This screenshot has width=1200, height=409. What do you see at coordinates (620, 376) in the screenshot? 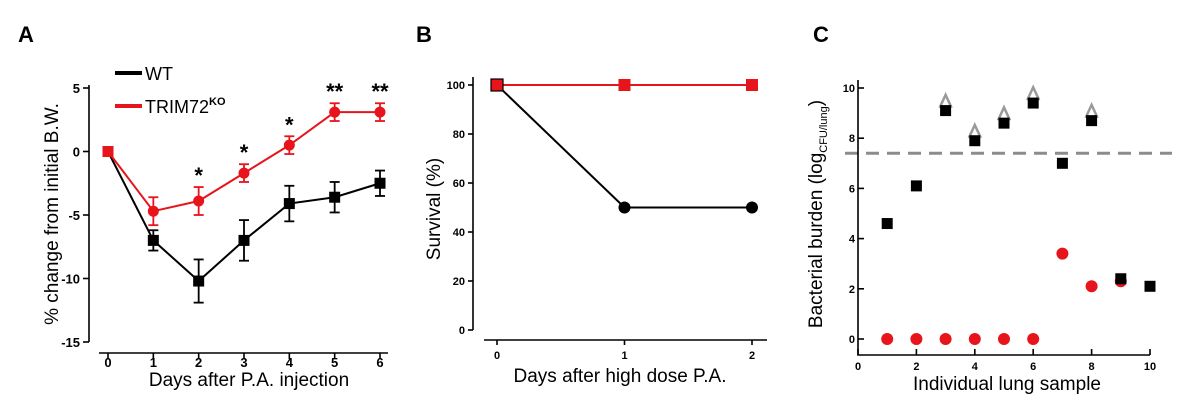
I see `x-axis-label-b: Days after high dose P.A.` at bounding box center [620, 376].